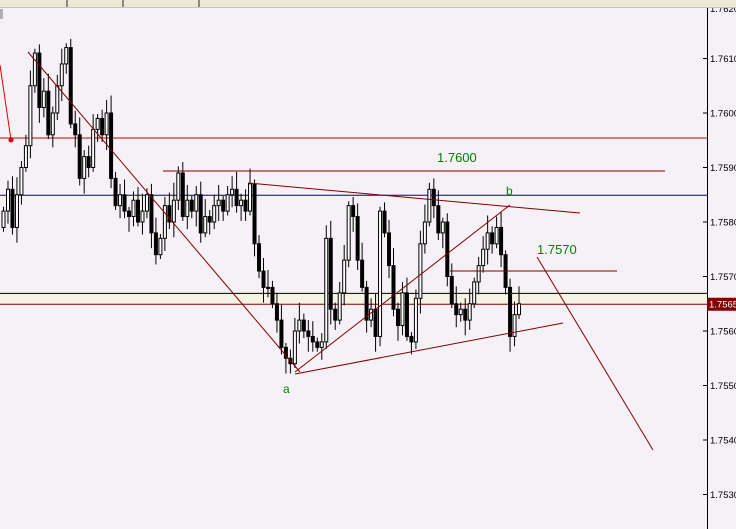 The width and height of the screenshot is (736, 529). I want to click on price-band, so click(353, 298).